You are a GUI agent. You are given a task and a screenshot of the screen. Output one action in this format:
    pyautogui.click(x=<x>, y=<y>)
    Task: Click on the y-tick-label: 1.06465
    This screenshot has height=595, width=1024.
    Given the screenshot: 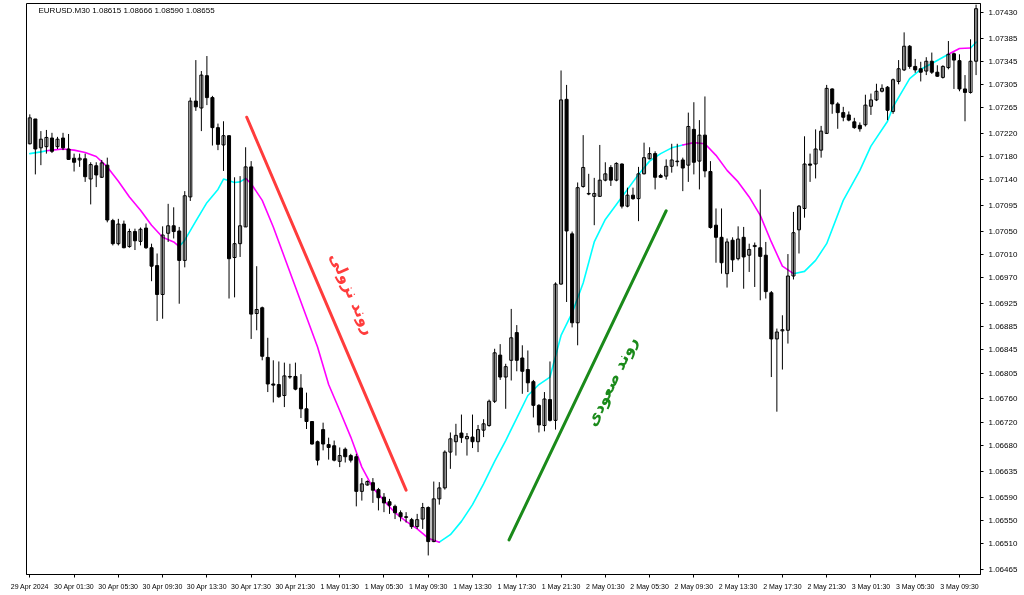 What is the action you would take?
    pyautogui.click(x=1003, y=569)
    